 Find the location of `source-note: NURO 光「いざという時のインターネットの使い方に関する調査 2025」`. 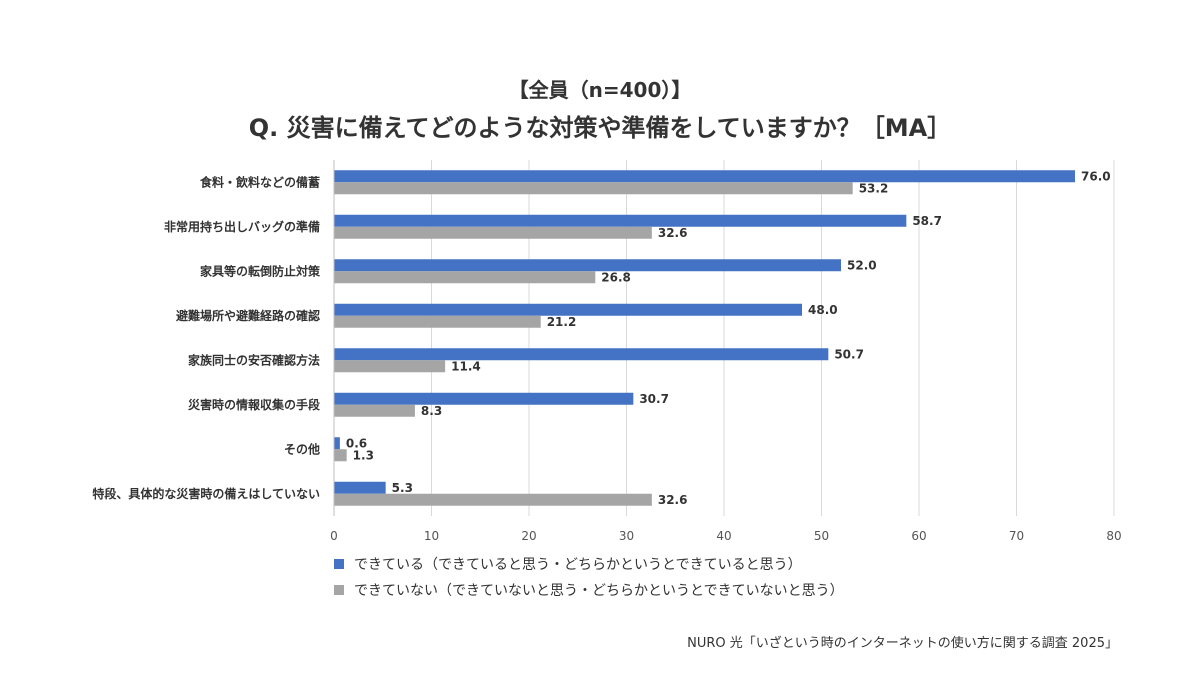

source-note: NURO 光「いざという時のインターネットの使い方に関する調査 2025」 is located at coordinates (902, 643).